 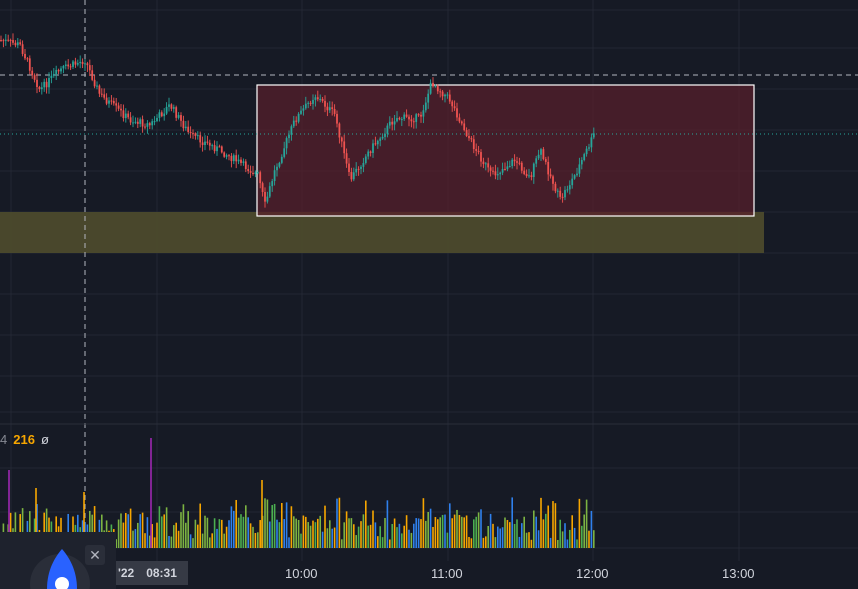 What do you see at coordinates (592, 573) in the screenshot?
I see `x-tick-label: 12:00` at bounding box center [592, 573].